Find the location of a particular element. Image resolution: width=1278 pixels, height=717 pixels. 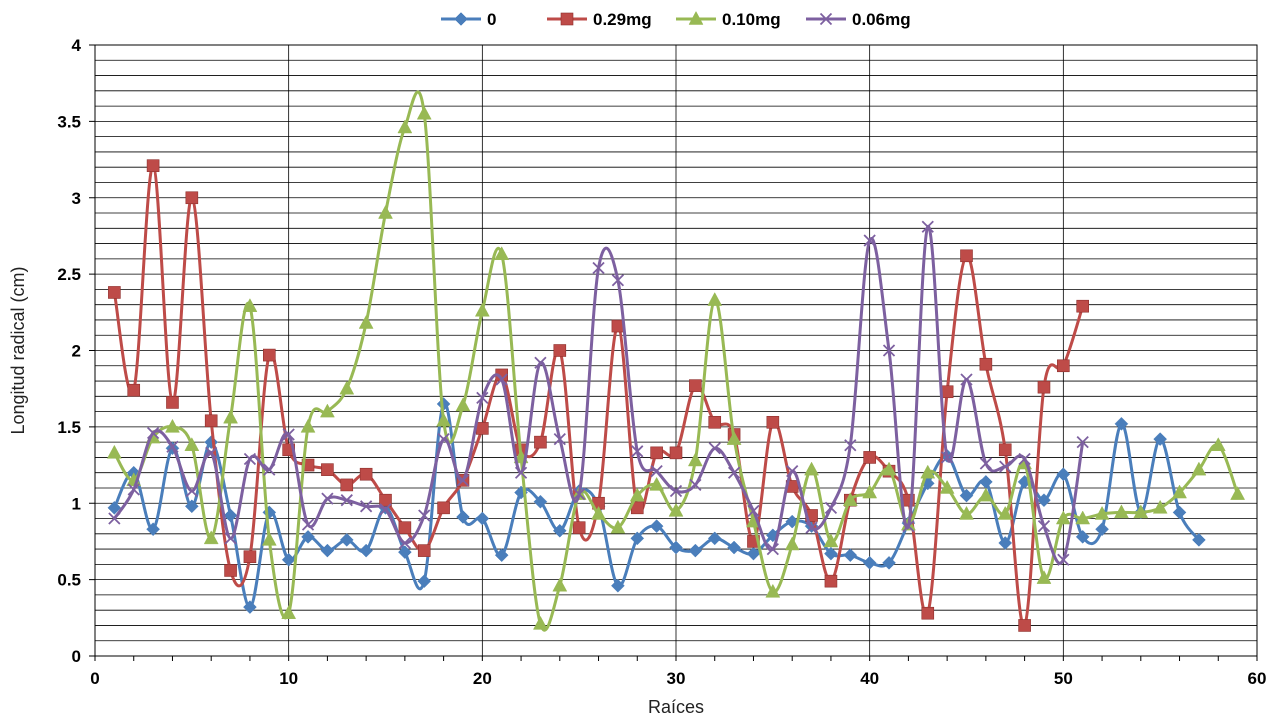

x-tick-label: 60 is located at coordinates (1257, 678).